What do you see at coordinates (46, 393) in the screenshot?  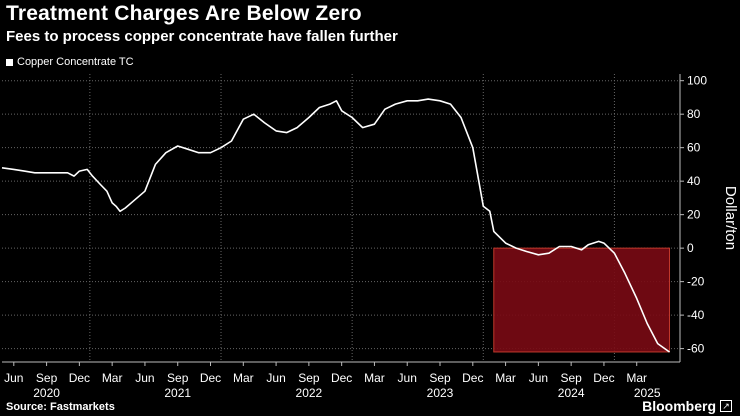 I see `x-year-label: 2020` at bounding box center [46, 393].